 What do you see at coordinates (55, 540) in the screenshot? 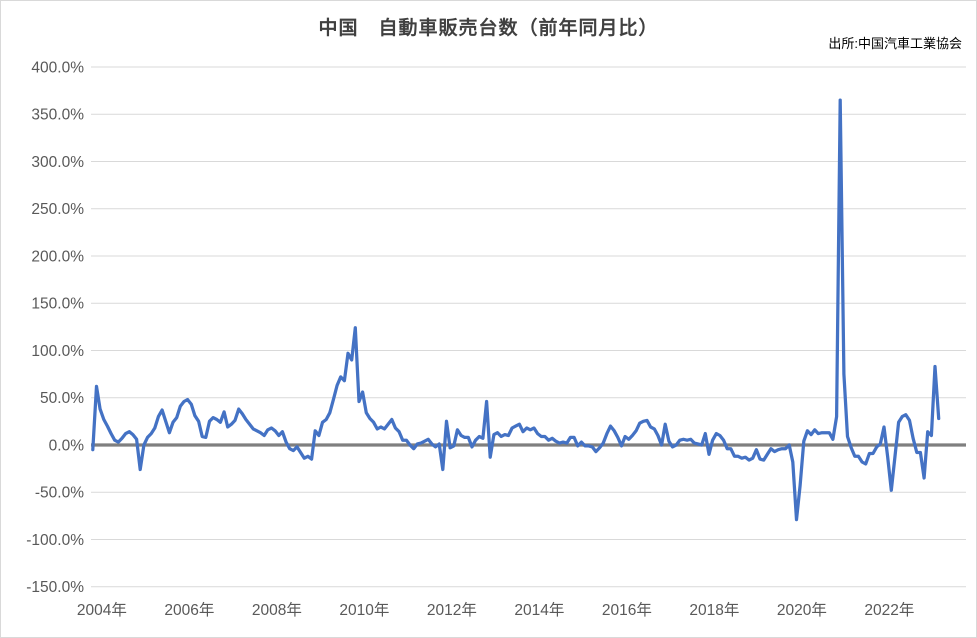
I see `y-axis-tick-label: -100.0%` at bounding box center [55, 540].